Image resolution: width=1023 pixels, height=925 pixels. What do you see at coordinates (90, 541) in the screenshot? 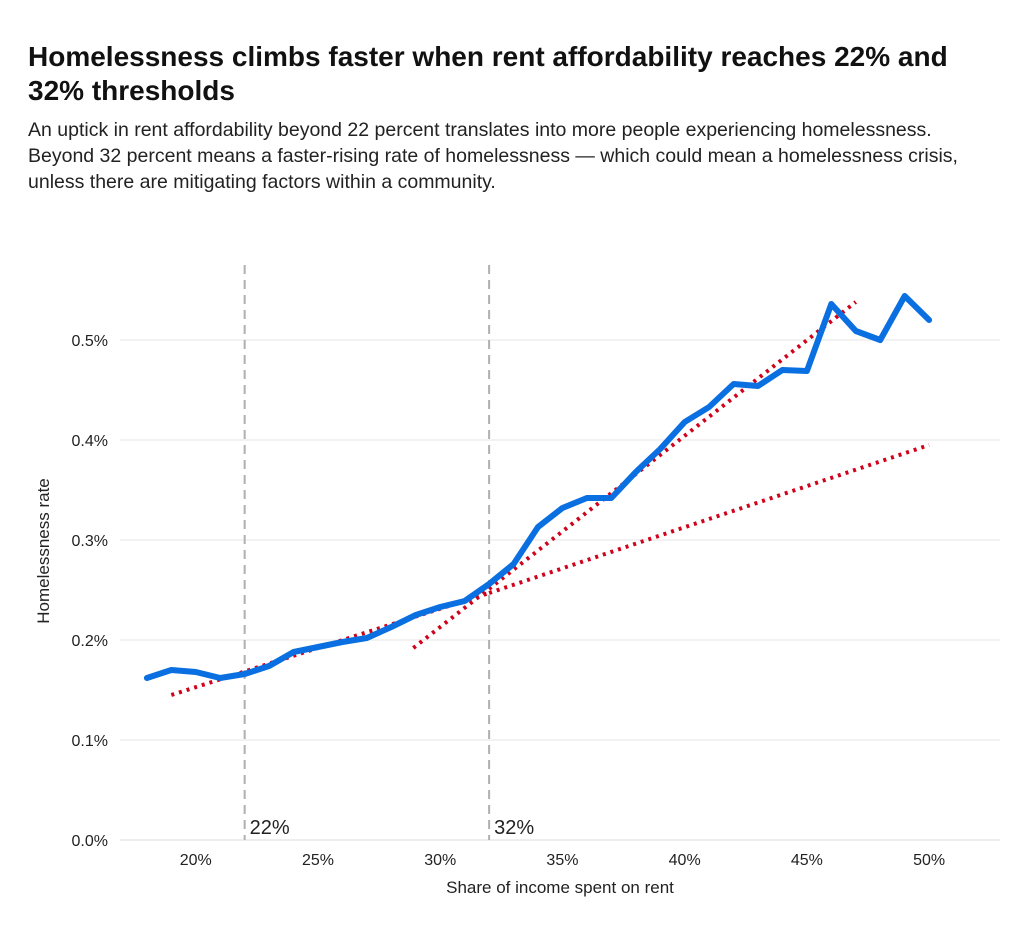
I see `y-tick-label: 0.3%` at bounding box center [90, 541].